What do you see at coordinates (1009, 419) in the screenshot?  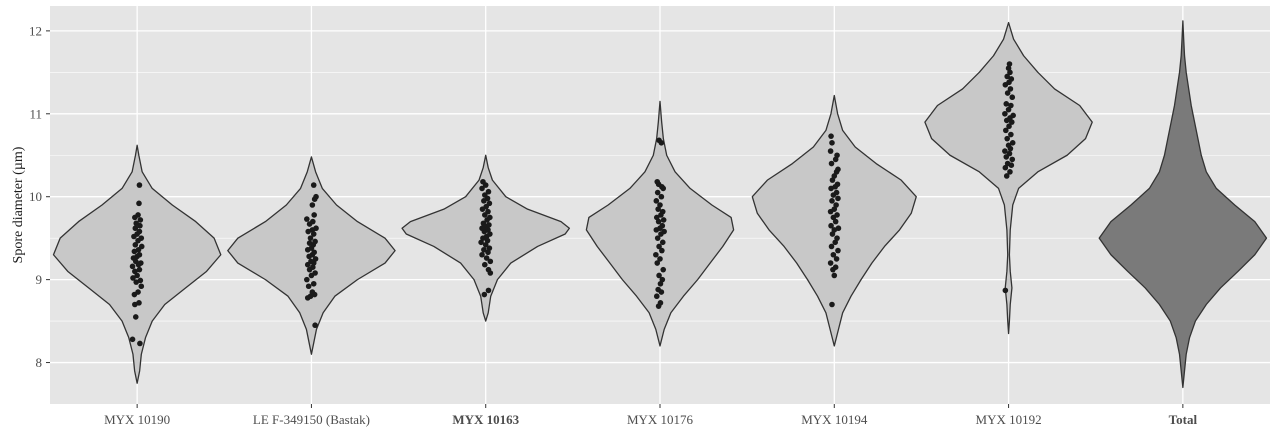 I see `x-tick-label: MYX 10192` at bounding box center [1009, 419].